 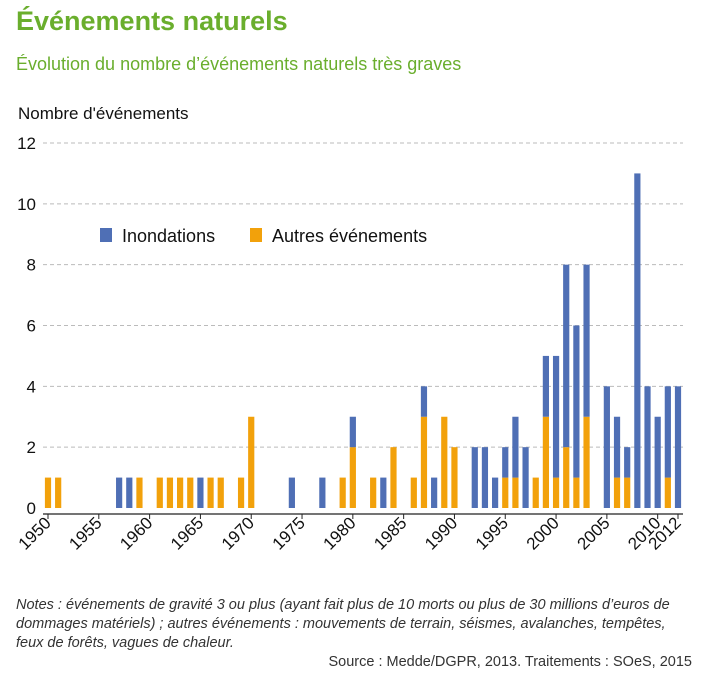 I want to click on x-tick-label: 1985, so click(x=390, y=533).